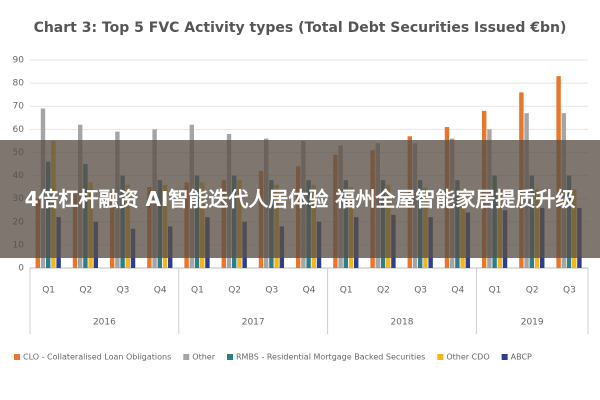 The height and width of the screenshot is (400, 600). I want to click on y-tick-label: 60, so click(19, 130).